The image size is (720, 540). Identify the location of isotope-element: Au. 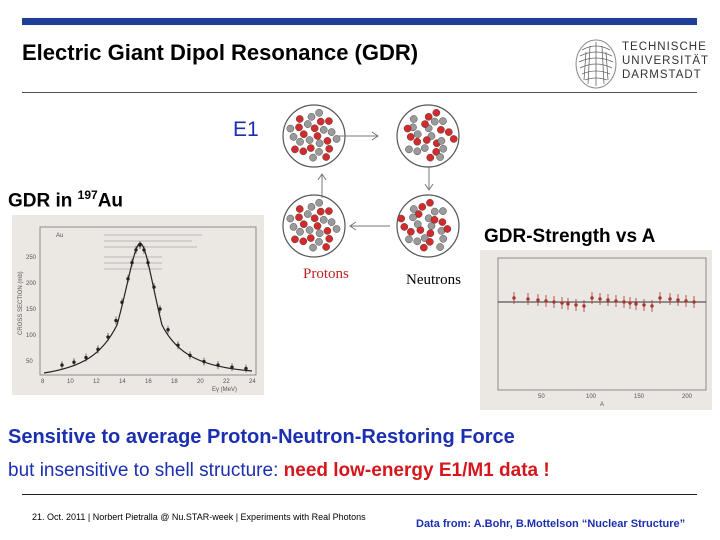
(110, 201).